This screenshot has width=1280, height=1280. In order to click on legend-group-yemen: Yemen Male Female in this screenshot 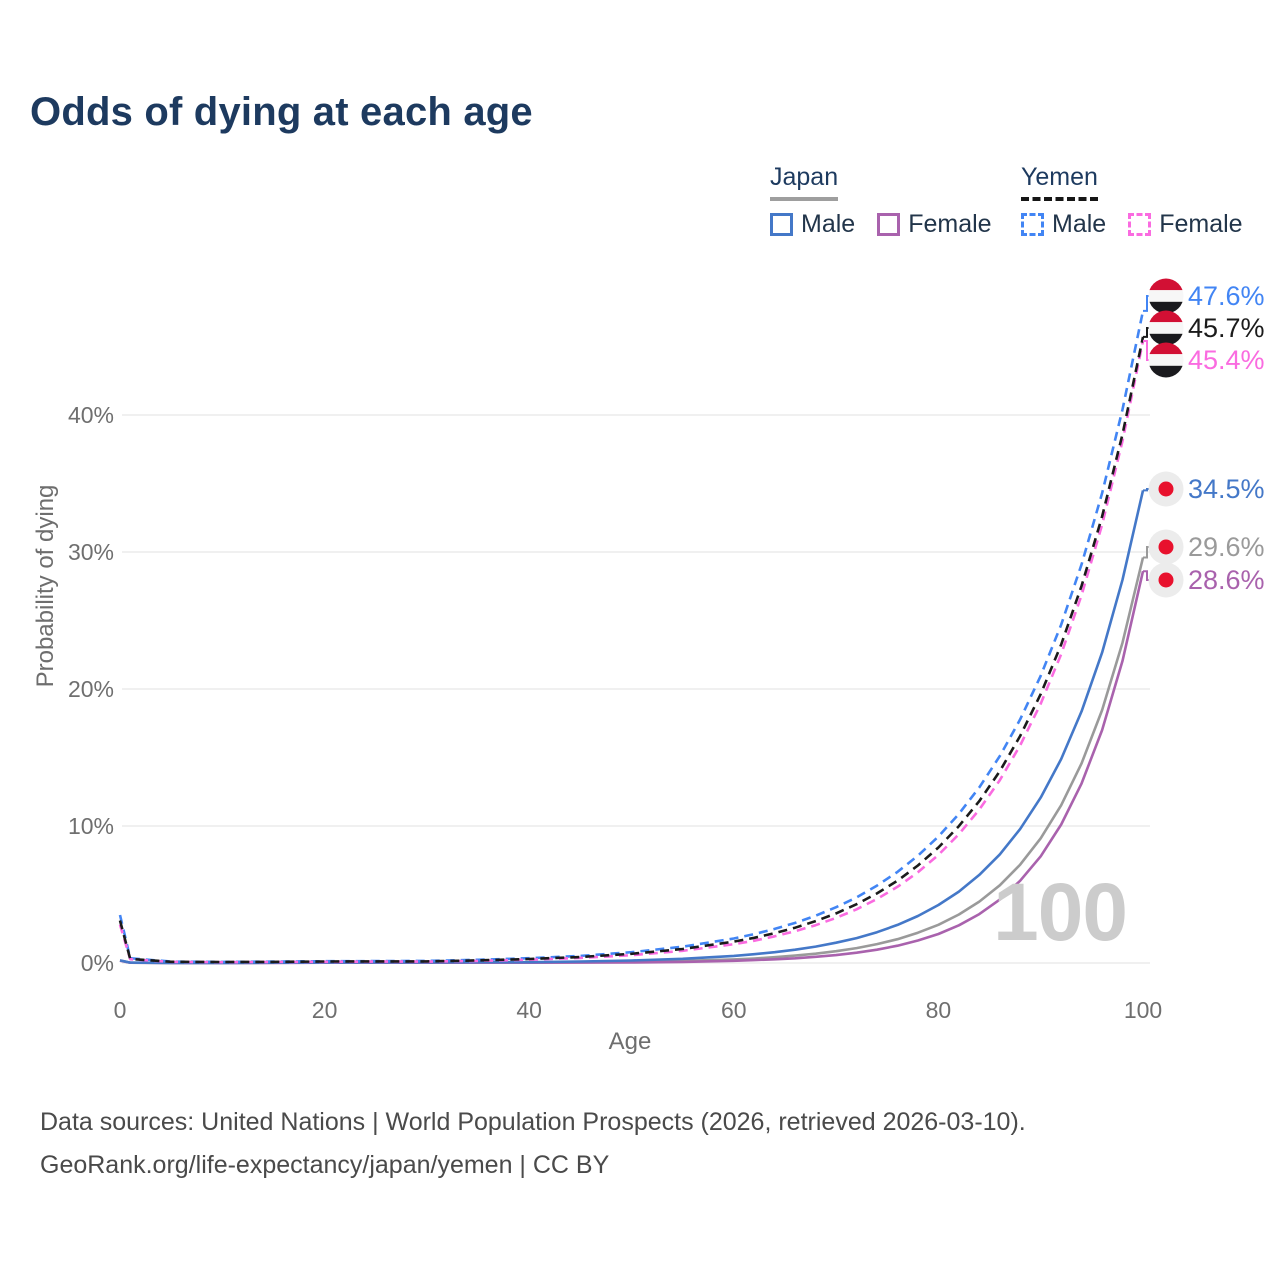, I will do `click(1132, 201)`.